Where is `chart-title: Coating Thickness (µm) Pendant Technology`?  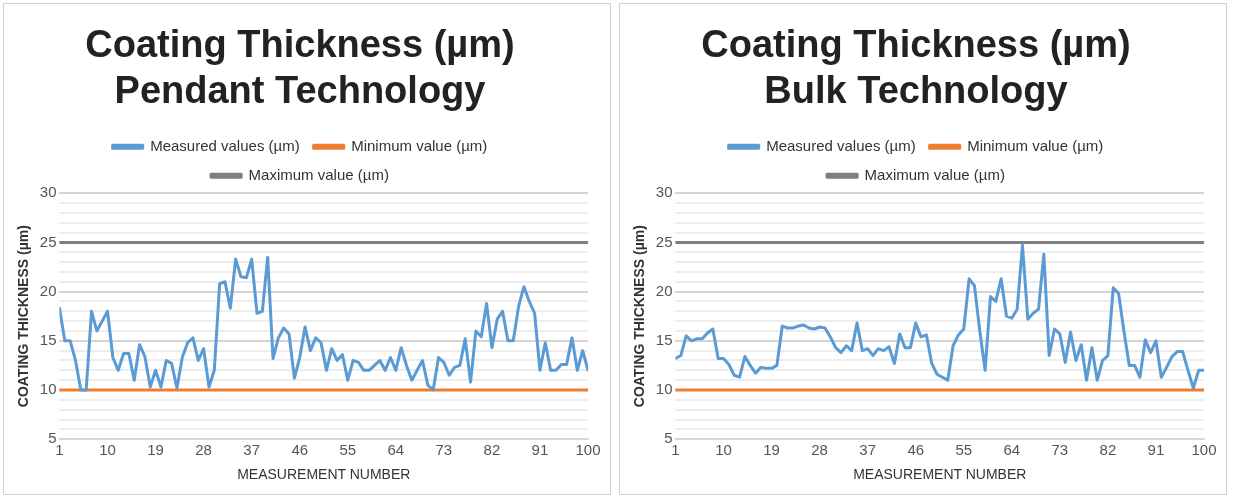
chart-title: Coating Thickness (µm) Pendant Technology is located at coordinates (300, 67).